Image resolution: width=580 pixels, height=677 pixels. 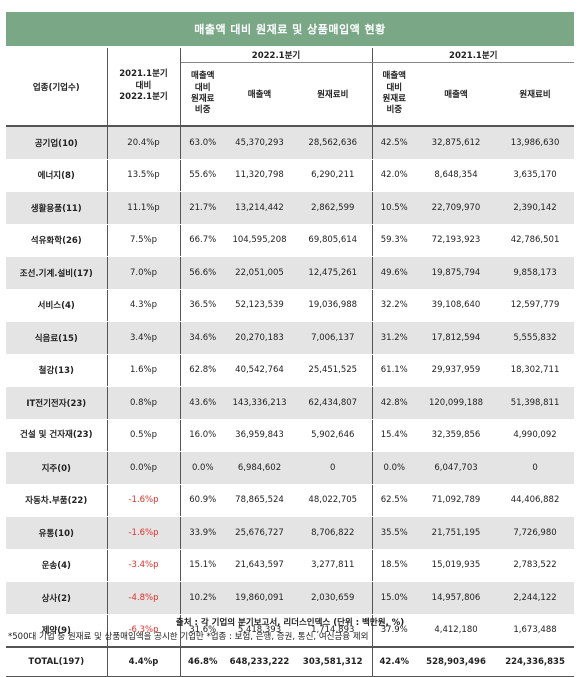 What do you see at coordinates (333, 403) in the screenshot?
I see `cell-material-2022: 62,434,807` at bounding box center [333, 403].